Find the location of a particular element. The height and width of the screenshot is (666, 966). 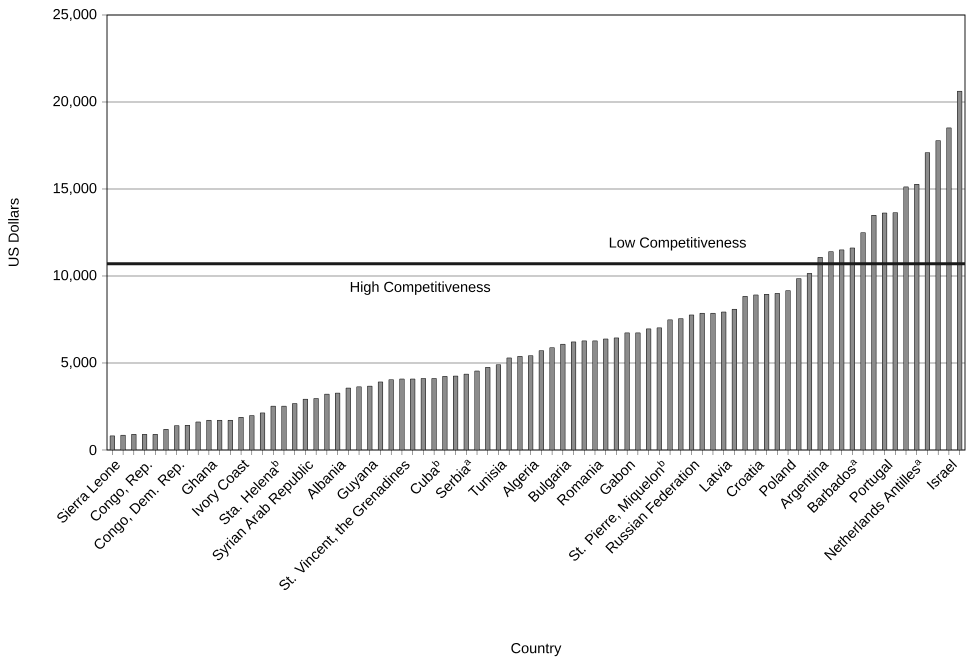

y-tick-label: 0 is located at coordinates (92, 450).